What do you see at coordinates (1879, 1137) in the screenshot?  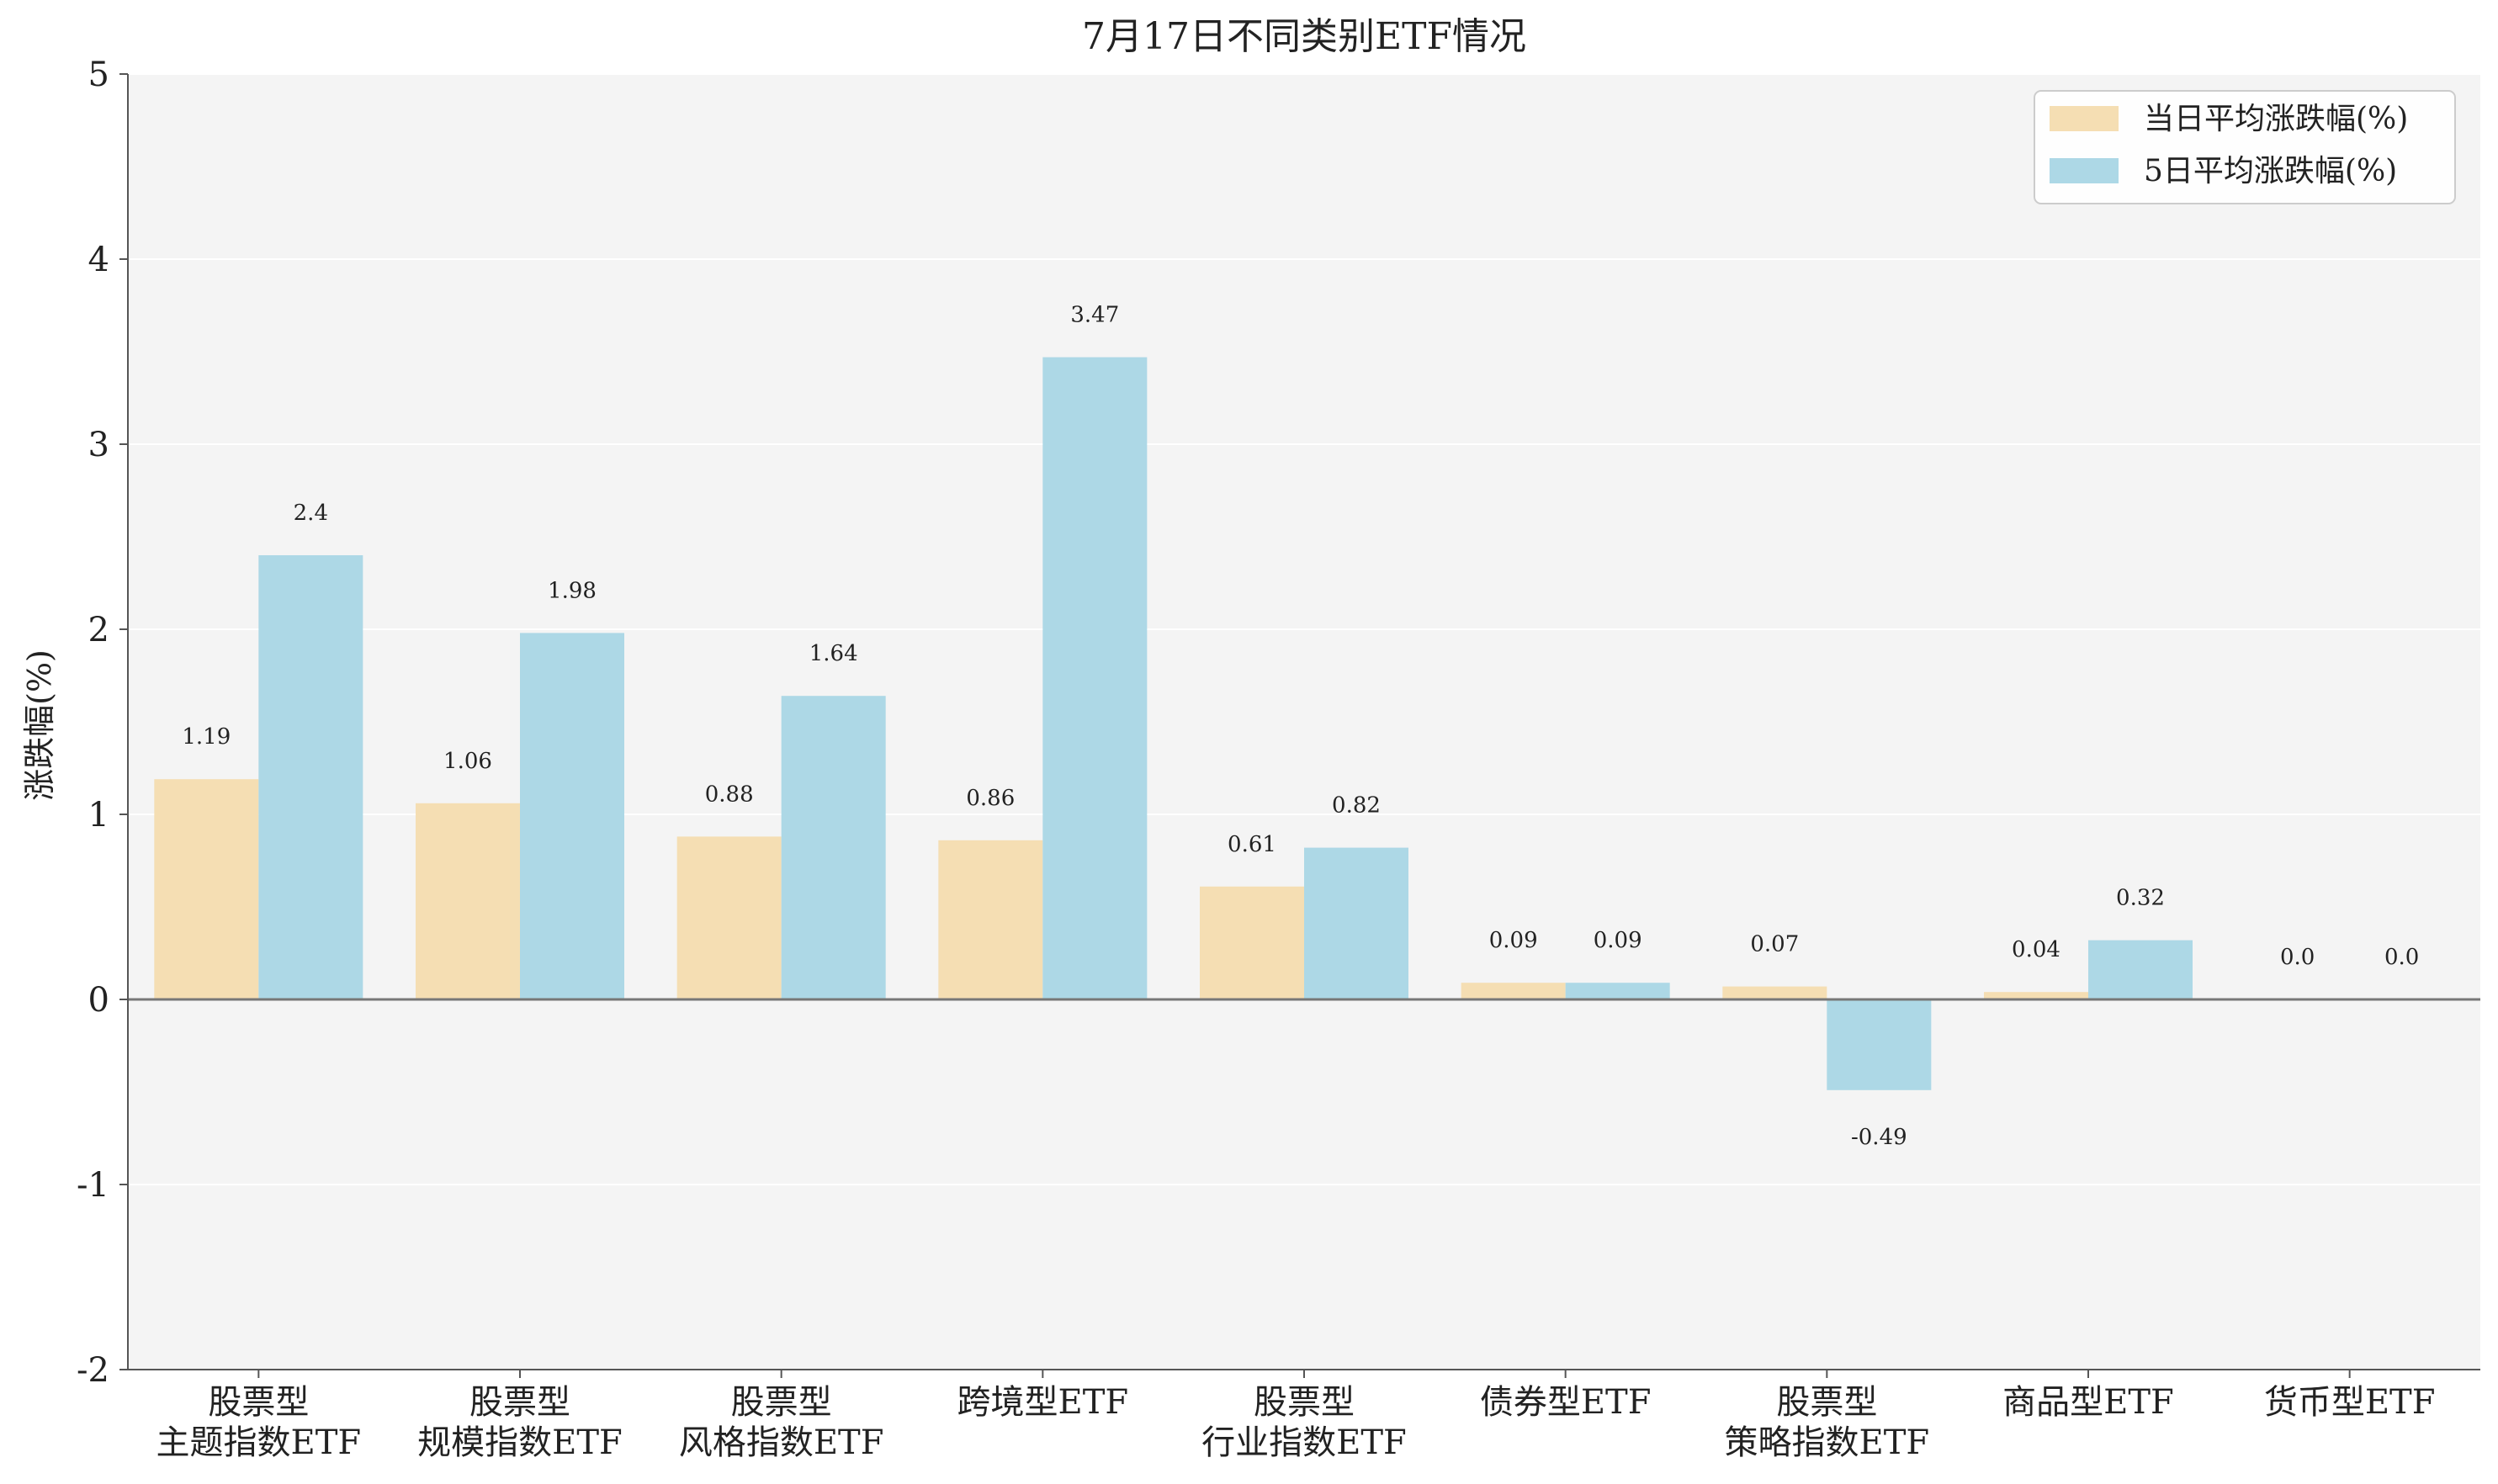 I see `data-label: -0.49` at bounding box center [1879, 1137].